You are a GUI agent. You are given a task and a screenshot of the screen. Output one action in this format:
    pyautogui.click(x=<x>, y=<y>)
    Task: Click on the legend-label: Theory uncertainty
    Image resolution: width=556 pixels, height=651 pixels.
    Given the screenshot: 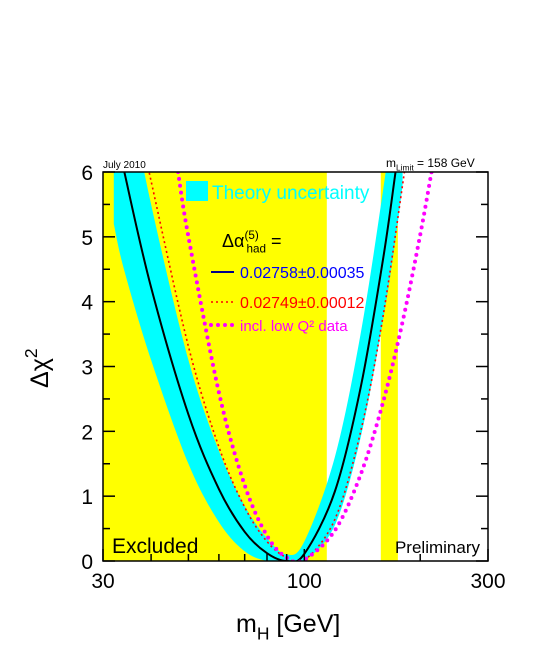 What is the action you would take?
    pyautogui.click(x=291, y=193)
    